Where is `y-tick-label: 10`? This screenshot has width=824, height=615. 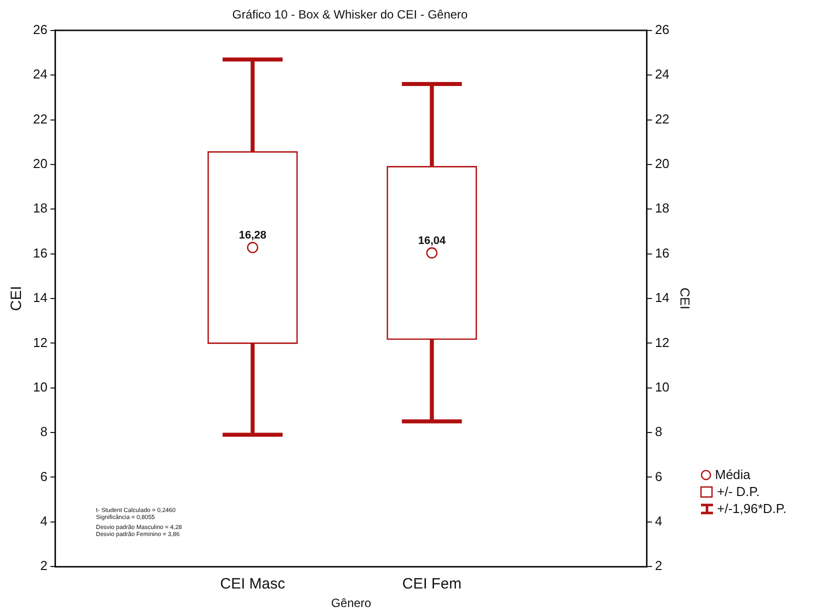 y-tick-label: 10 is located at coordinates (40, 386).